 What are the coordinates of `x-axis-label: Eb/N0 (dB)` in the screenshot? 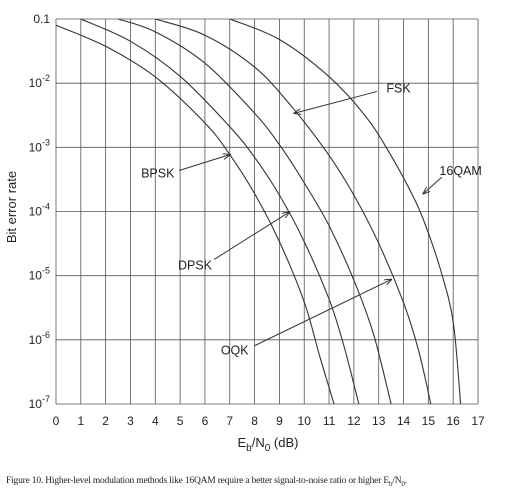 It's located at (268, 444).